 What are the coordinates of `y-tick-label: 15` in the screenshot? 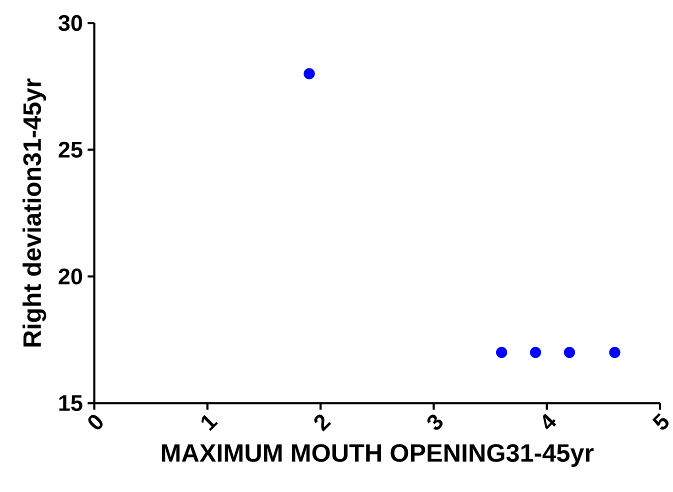 It's located at (70, 403).